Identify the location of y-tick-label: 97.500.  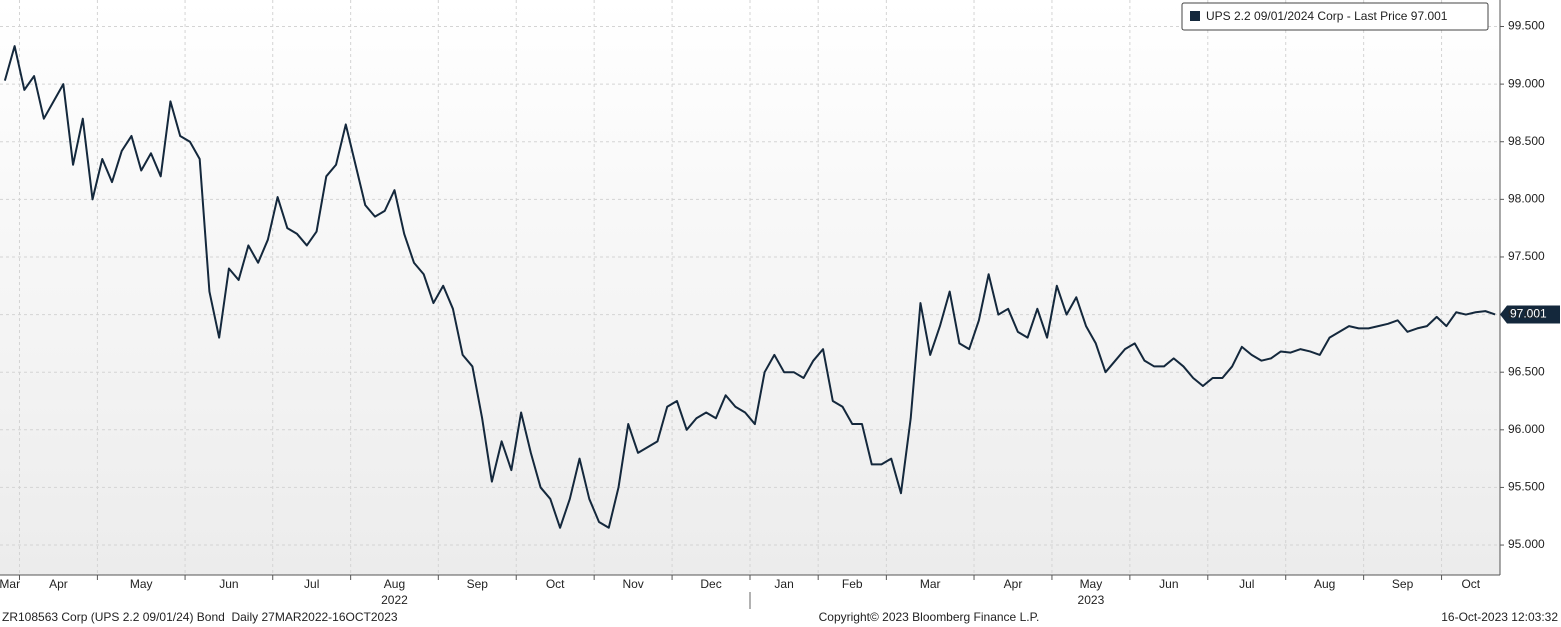
(1526, 256).